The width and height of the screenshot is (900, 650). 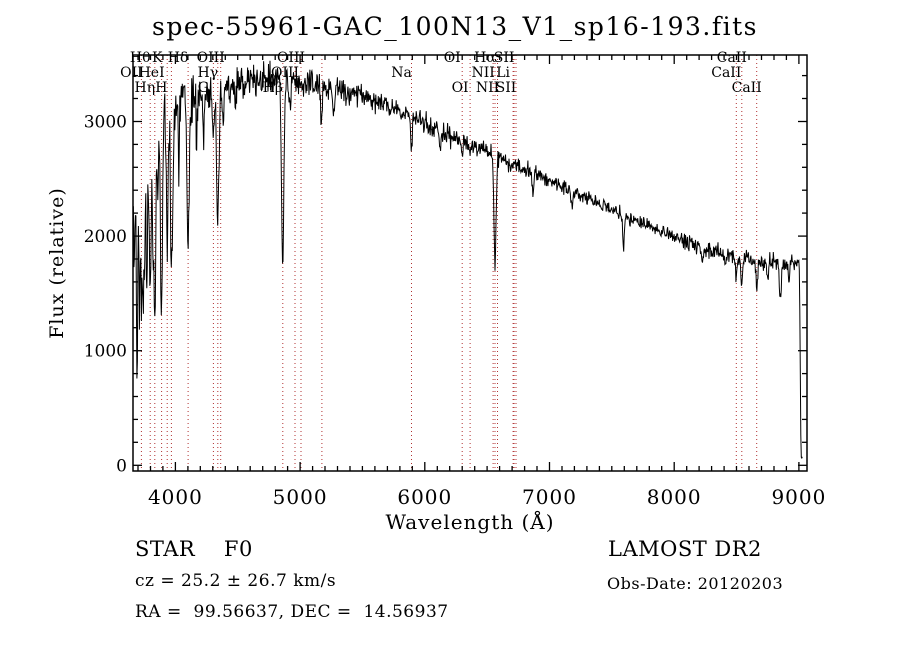 What do you see at coordinates (105, 237) in the screenshot?
I see `y-tick-label: 2000` at bounding box center [105, 237].